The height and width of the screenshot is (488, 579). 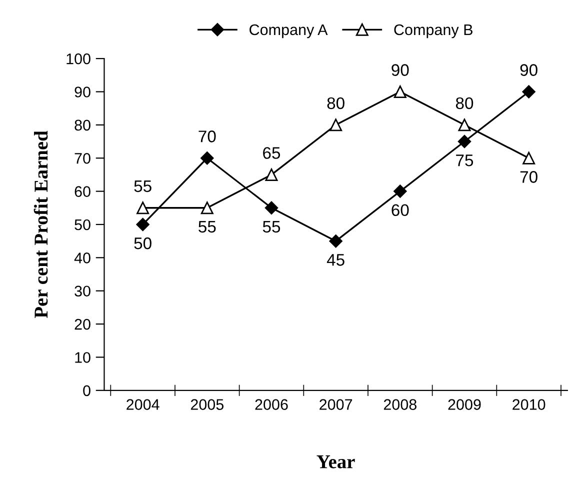 What do you see at coordinates (82, 92) in the screenshot?
I see `y-tick-label: 90` at bounding box center [82, 92].